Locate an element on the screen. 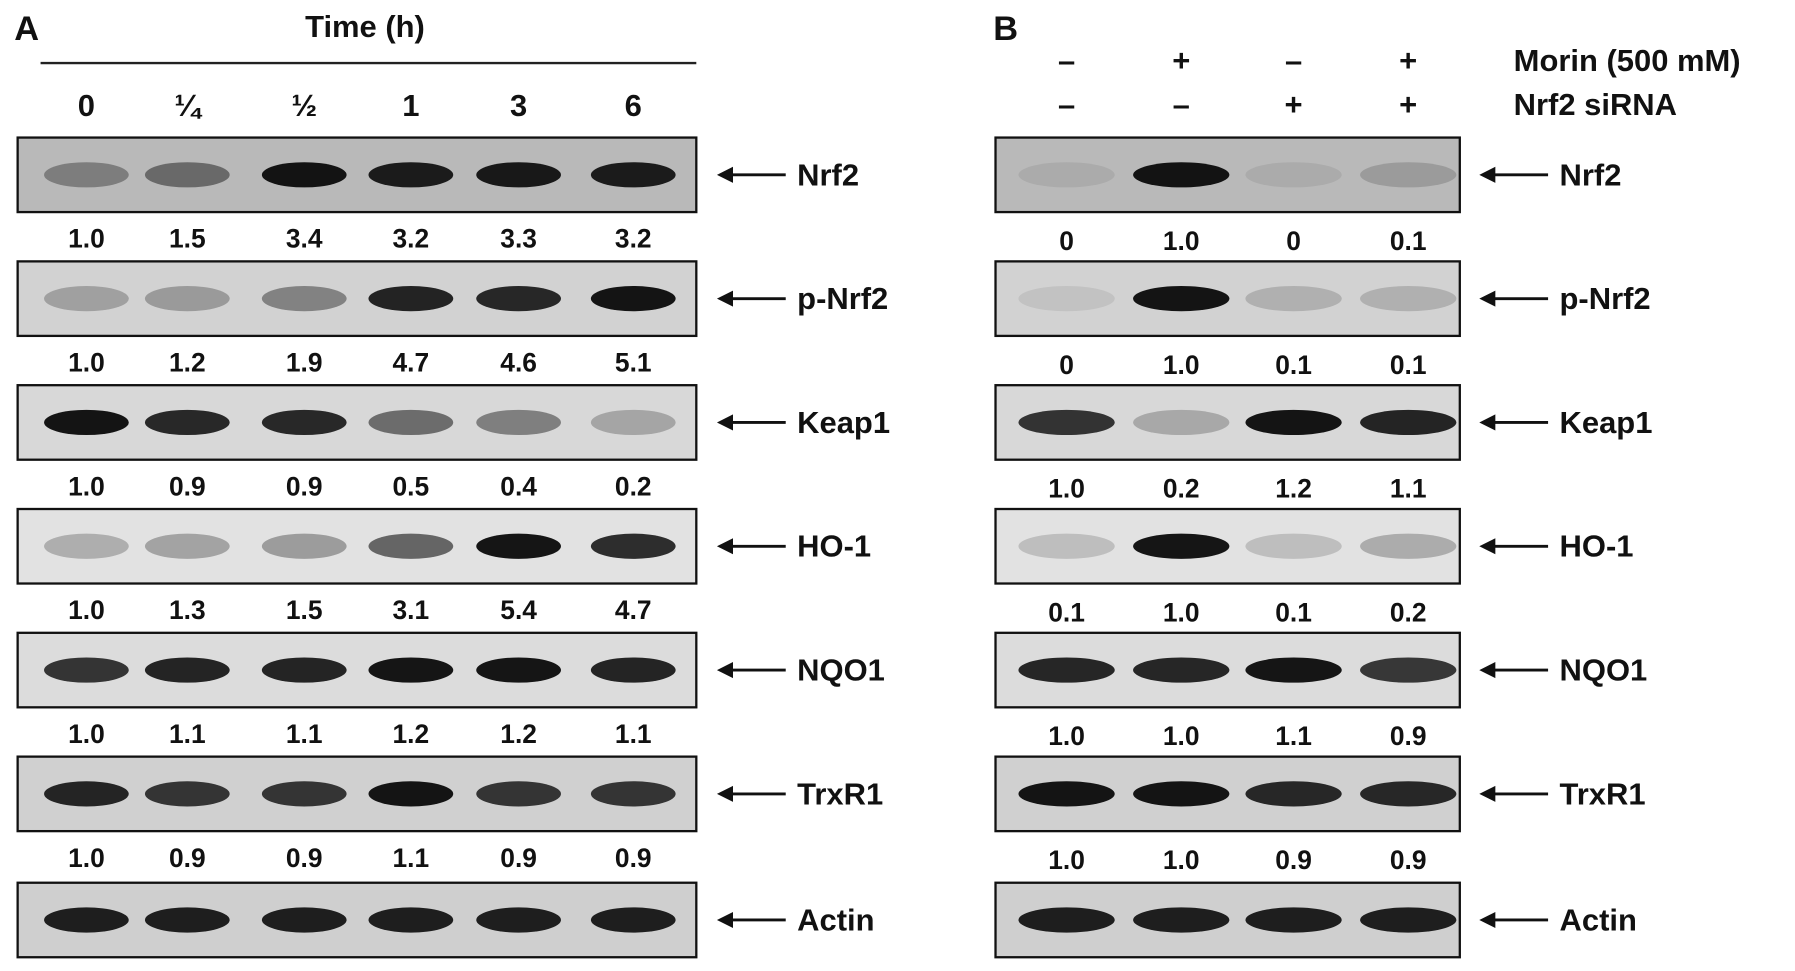  protein-label: TrxR1 is located at coordinates (840, 793).